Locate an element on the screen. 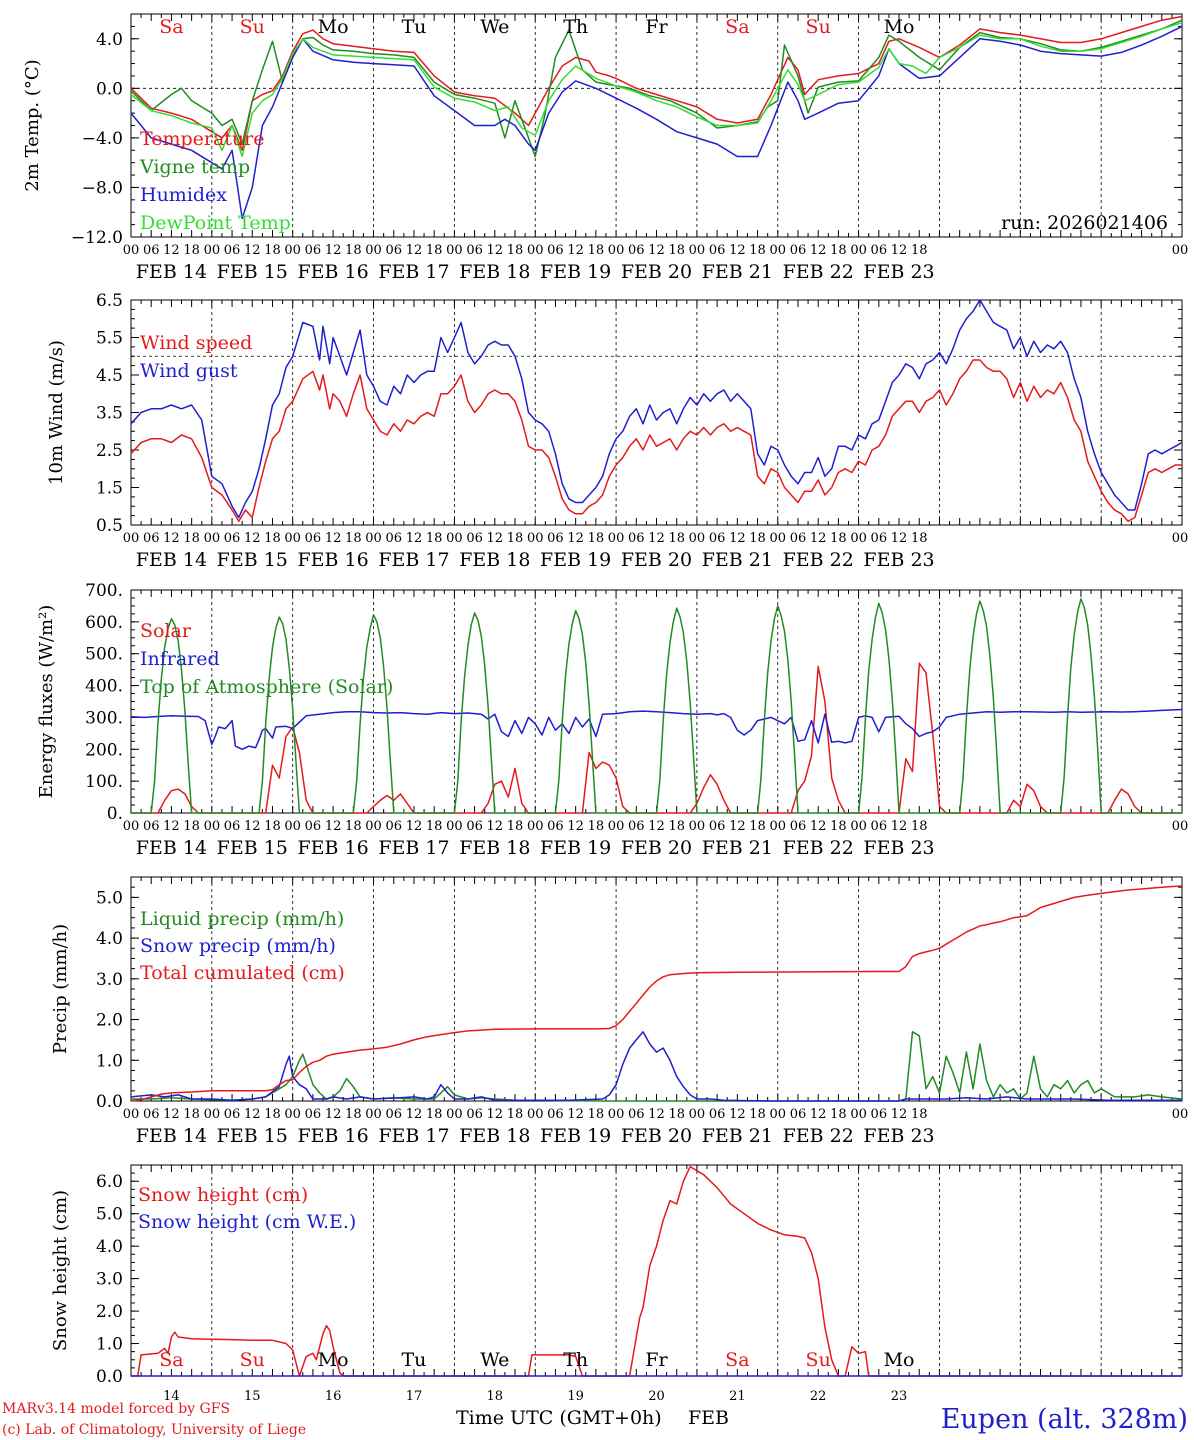  day-label: We is located at coordinates (494, 1360).